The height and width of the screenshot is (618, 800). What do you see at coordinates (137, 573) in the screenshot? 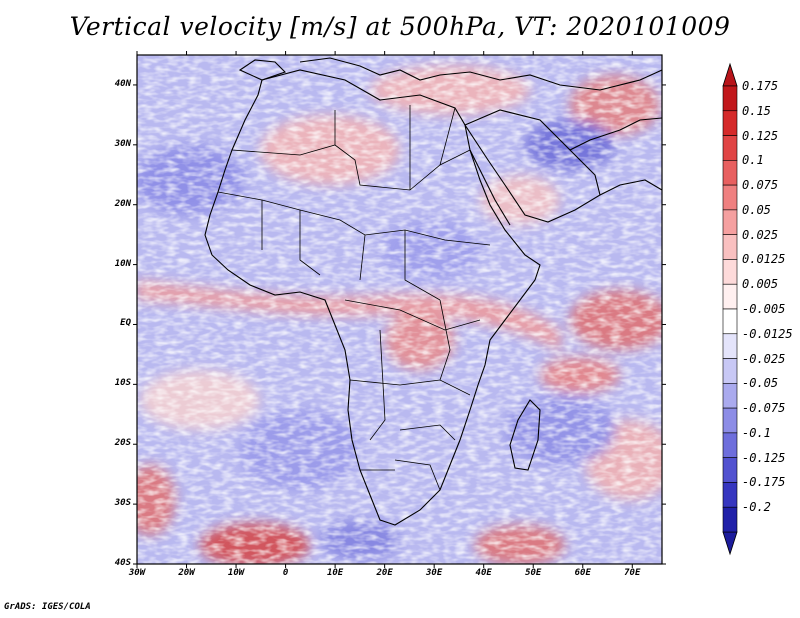
I see `lon-tick-label: 30W` at bounding box center [137, 573].